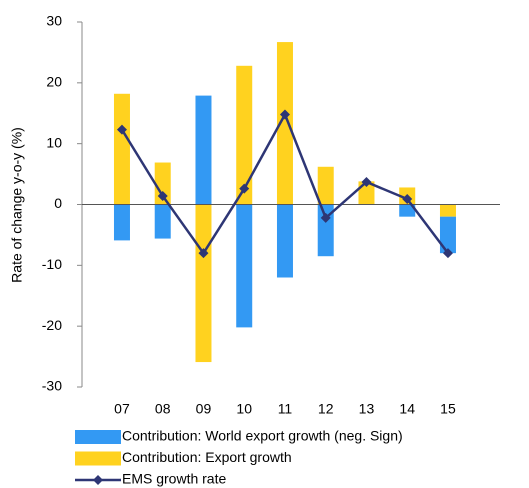 The image size is (529, 488). I want to click on x-tick-label: 08, so click(163, 409).